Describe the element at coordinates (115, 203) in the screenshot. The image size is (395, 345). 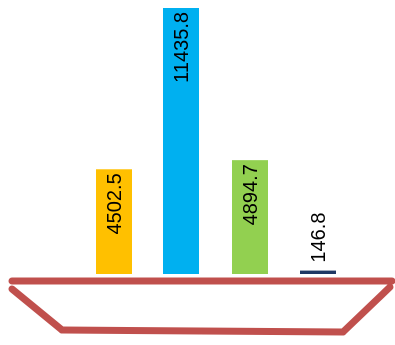
I see `value-label-1: 4502.5` at that location.